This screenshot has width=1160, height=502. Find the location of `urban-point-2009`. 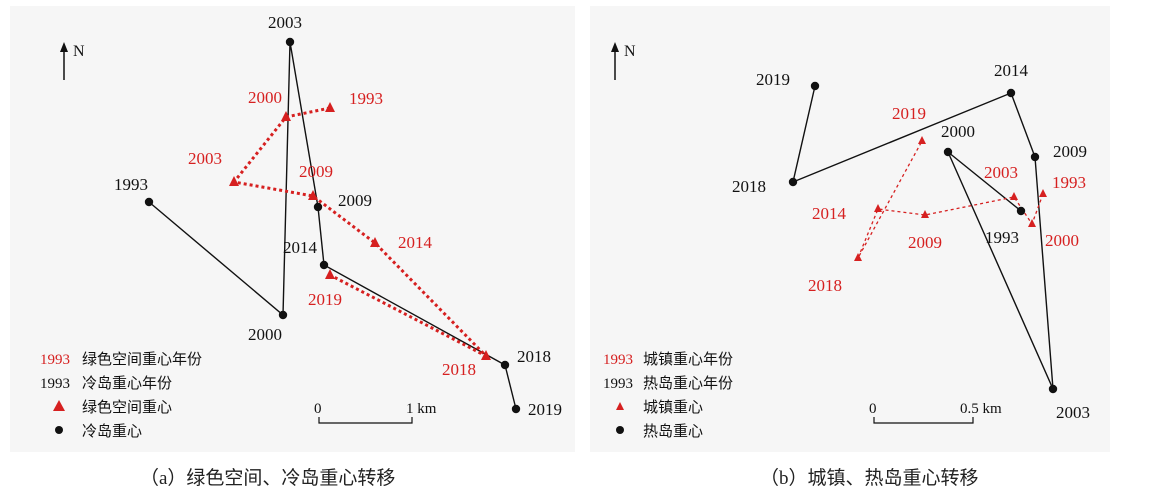

urban-point-2009 is located at coordinates (925, 214).